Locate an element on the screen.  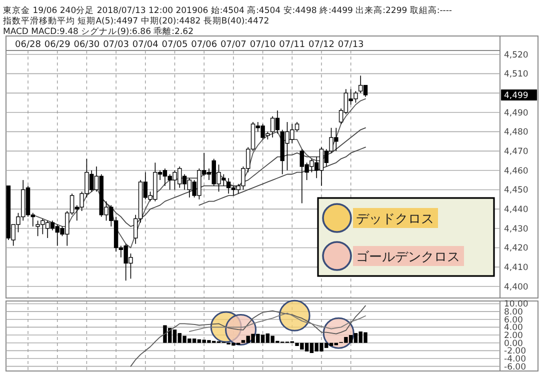
x-tick-label: 07/05 is located at coordinates (175, 45).